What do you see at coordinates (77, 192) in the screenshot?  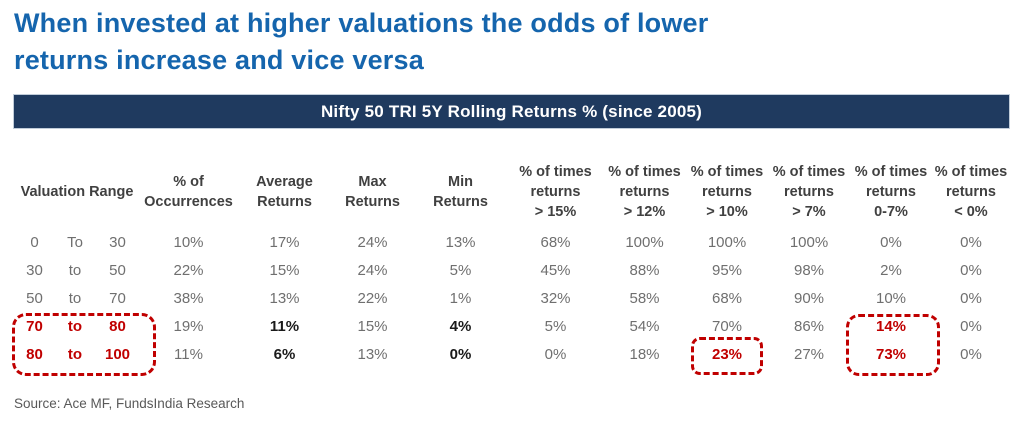 I see `col-header-valuation-range: Valuation Range` at bounding box center [77, 192].